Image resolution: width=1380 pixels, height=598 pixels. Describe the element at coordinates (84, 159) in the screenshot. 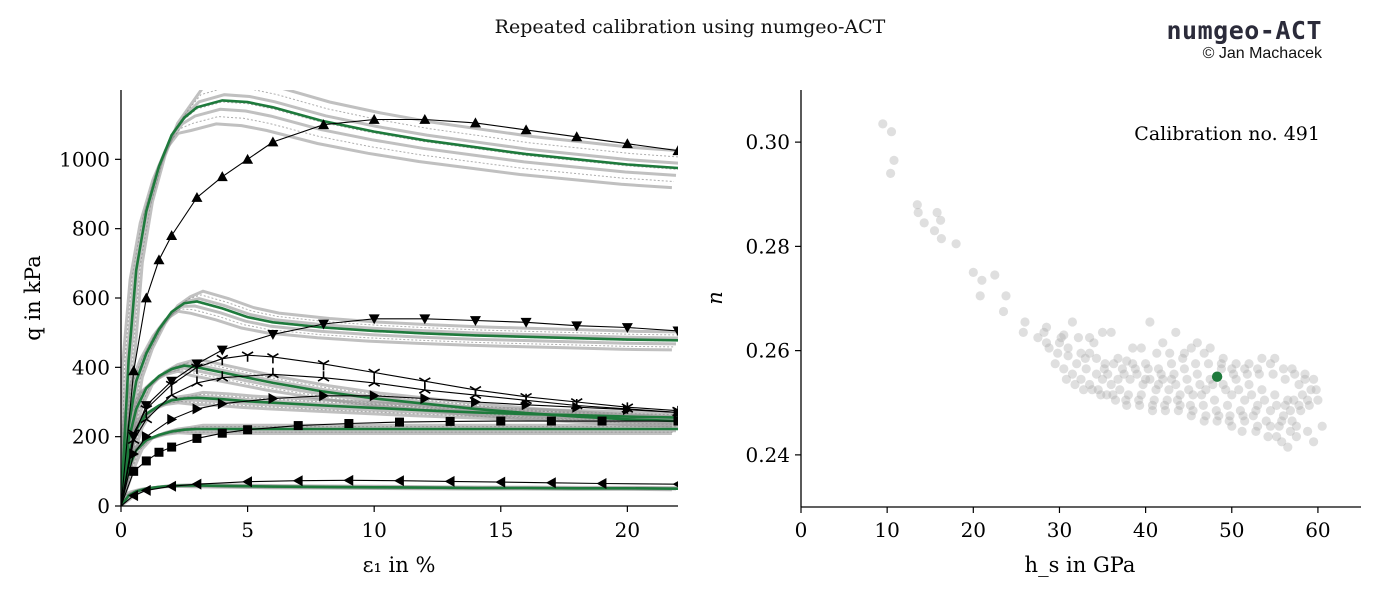

I see `left-y-tick-label: 1000` at that location.